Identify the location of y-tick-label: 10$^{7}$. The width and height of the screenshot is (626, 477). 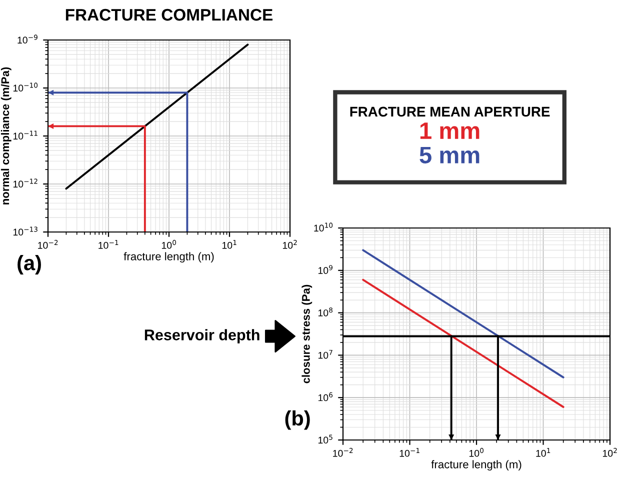
(325, 354).